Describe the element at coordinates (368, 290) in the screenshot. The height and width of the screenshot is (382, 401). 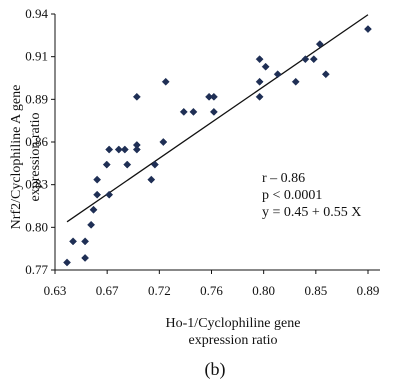
I see `x-tick-label: 0.89` at that location.